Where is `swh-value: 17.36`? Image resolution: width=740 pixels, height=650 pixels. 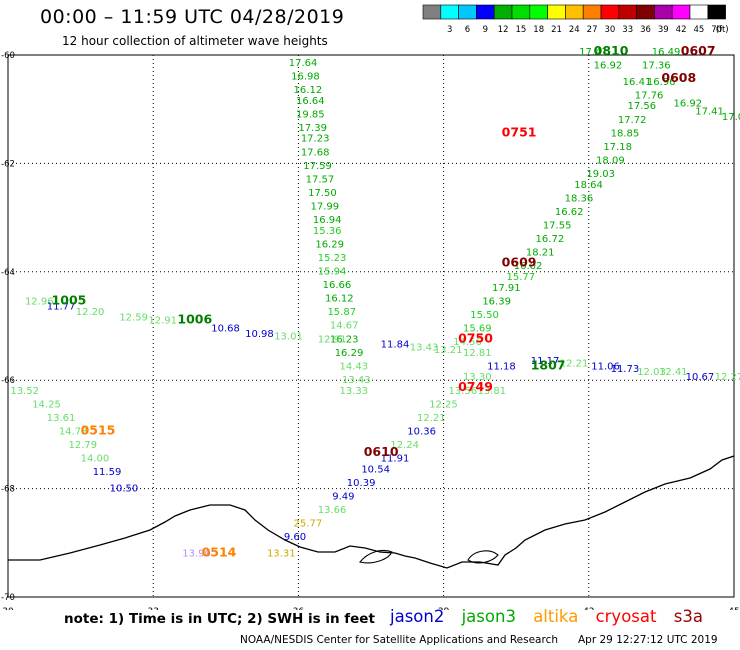
swh-value: 17.36 is located at coordinates (656, 66).